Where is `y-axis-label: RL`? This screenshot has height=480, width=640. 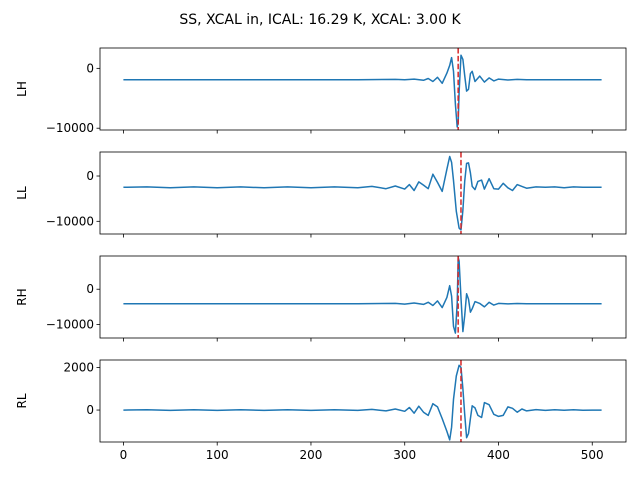
y-axis-label: RL is located at coordinates (22, 400).